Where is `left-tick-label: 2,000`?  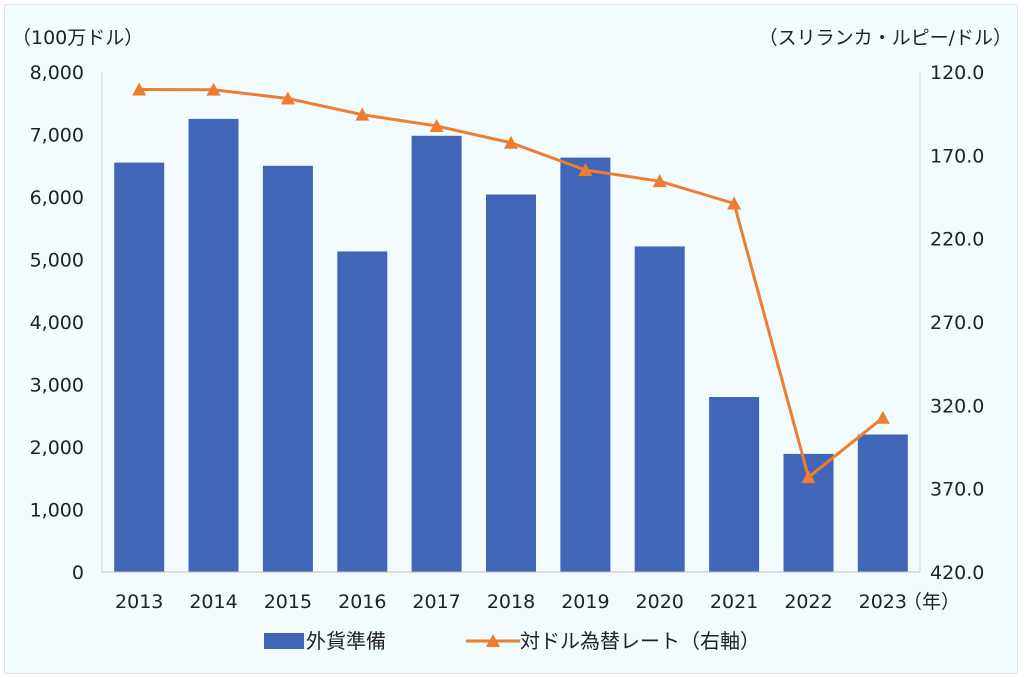 left-tick-label: 2,000 is located at coordinates (57, 448).